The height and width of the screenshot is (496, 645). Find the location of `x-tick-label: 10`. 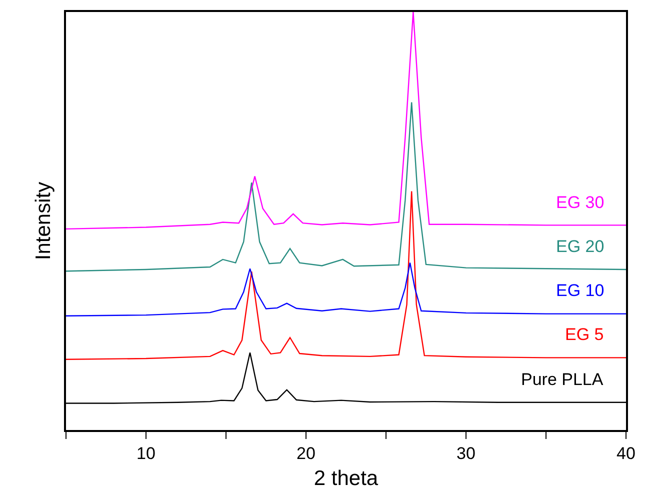

x-tick-label: 10 is located at coordinates (146, 454).